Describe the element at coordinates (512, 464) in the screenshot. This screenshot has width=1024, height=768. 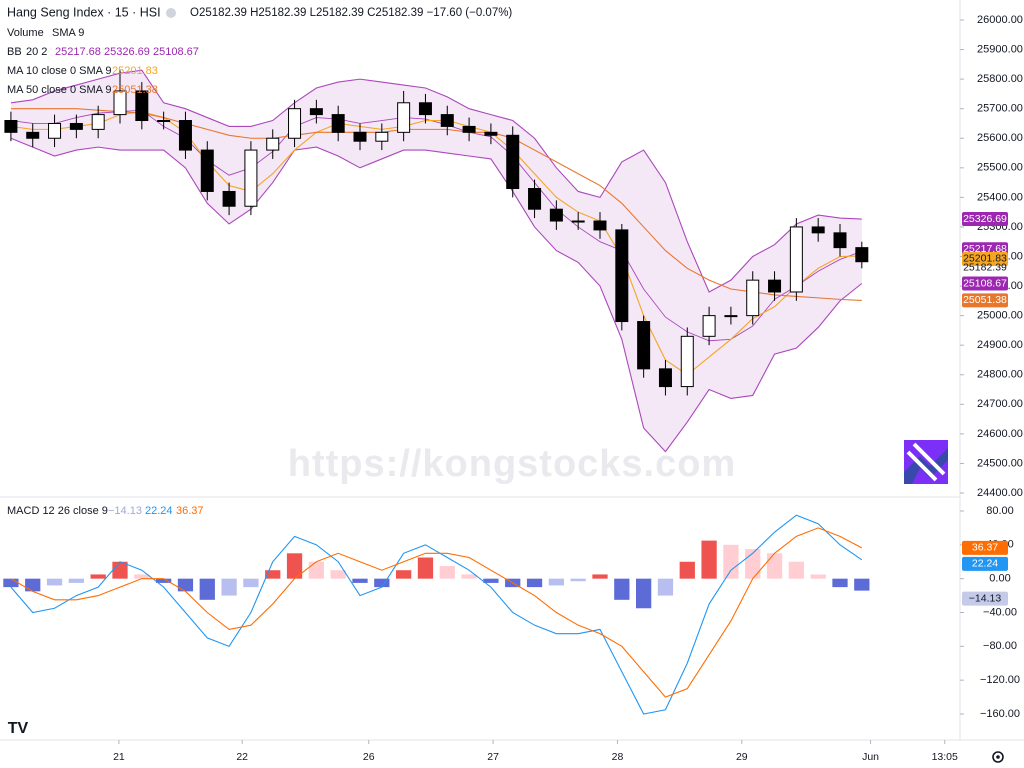
I see `watermark: https://kongstocks.com` at that location.